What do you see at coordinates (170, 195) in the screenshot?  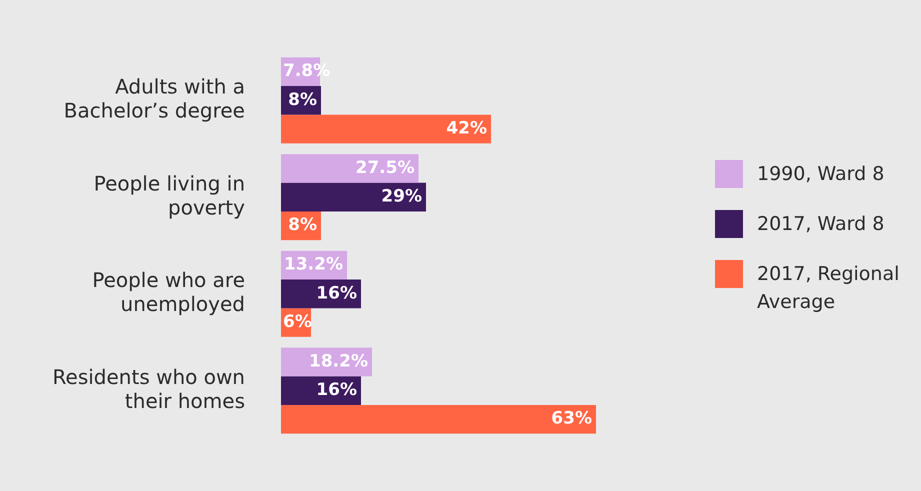 I see `y-tick-label: People living in poverty` at bounding box center [170, 195].